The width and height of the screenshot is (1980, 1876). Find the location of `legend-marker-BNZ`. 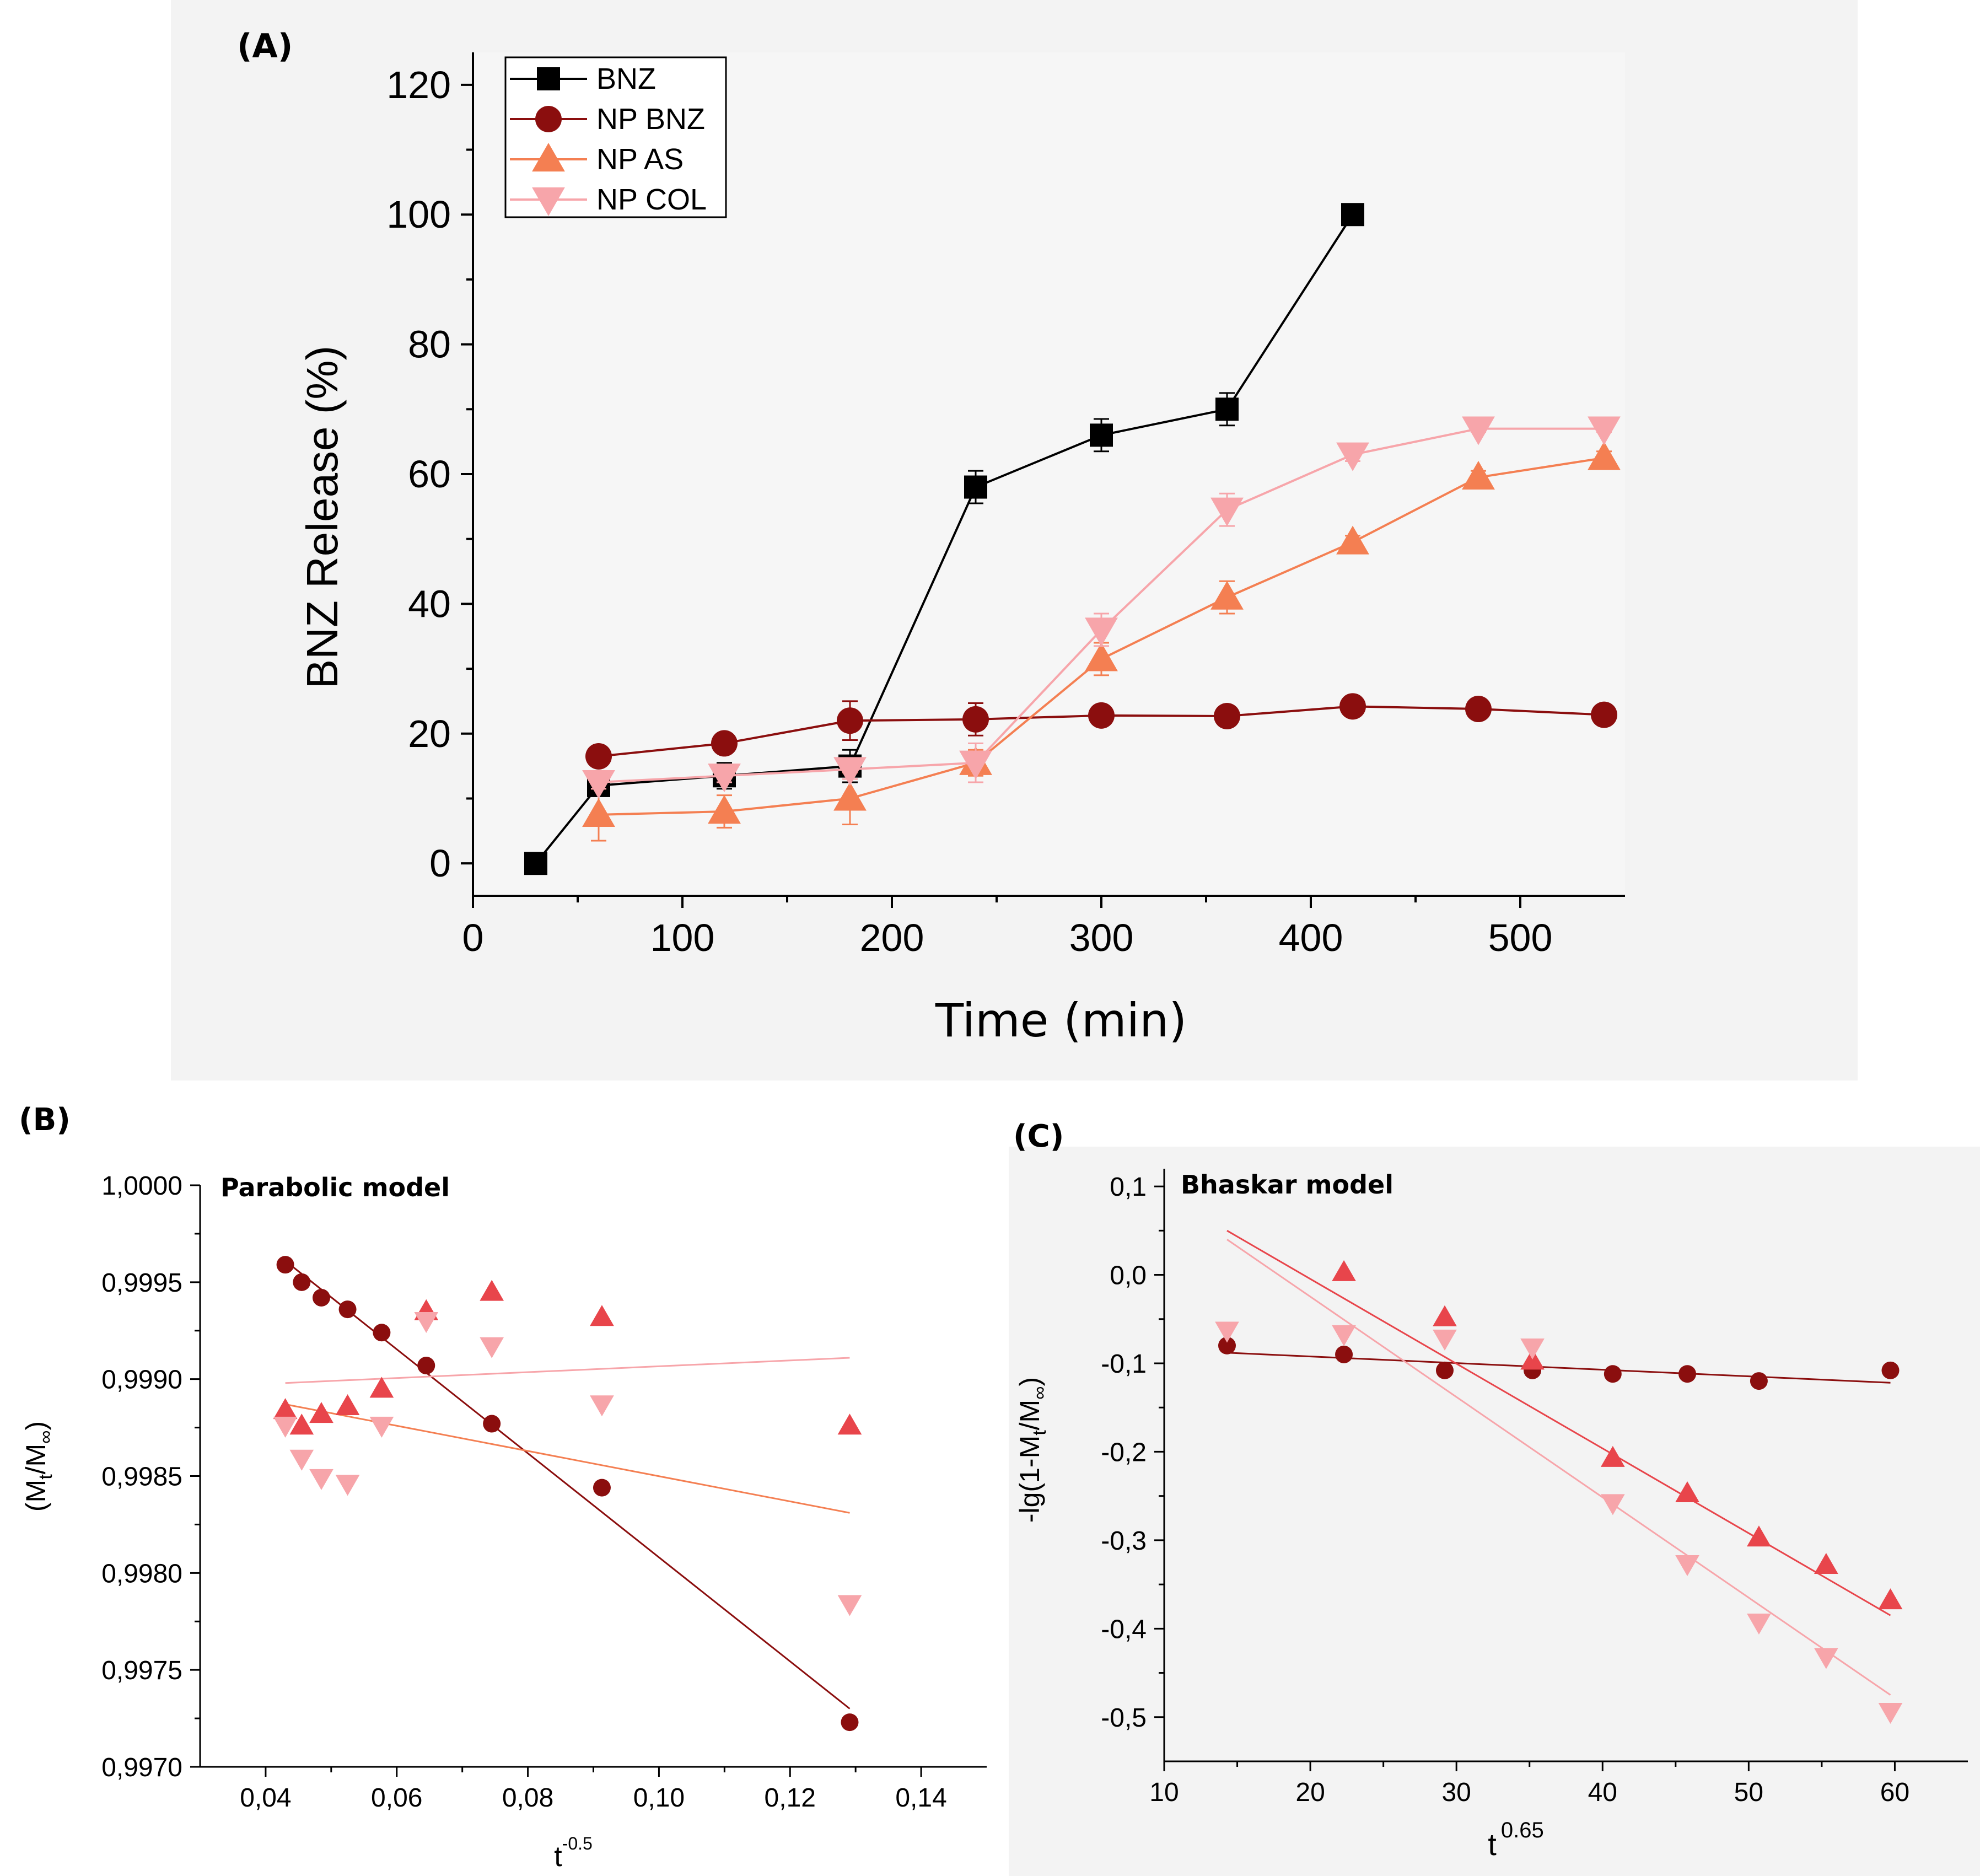

legend-marker-BNZ is located at coordinates (548, 79).